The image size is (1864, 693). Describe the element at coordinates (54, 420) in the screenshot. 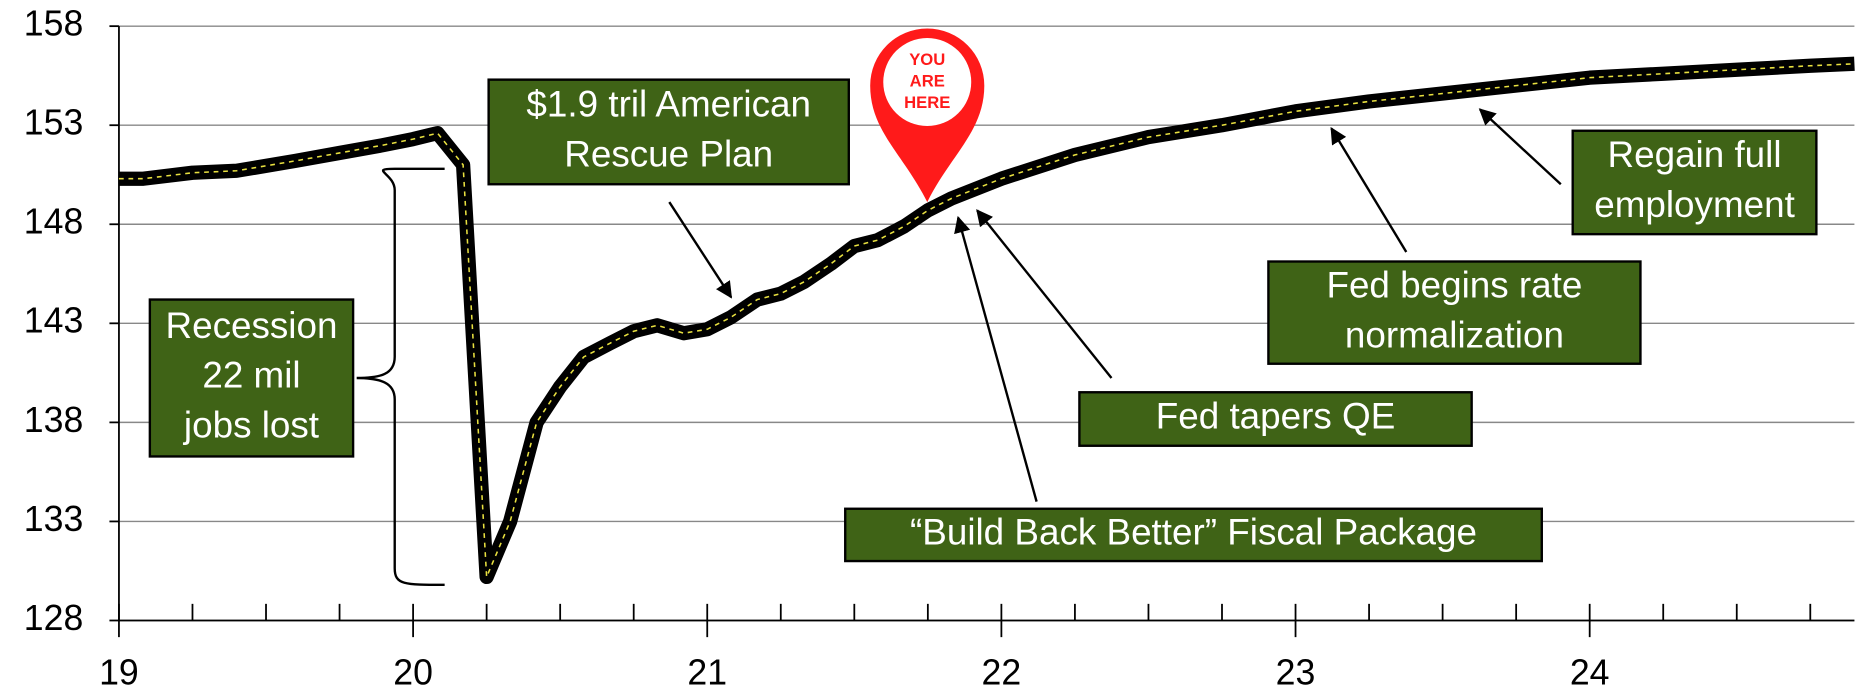

I see `y-tick-label: 138` at that location.